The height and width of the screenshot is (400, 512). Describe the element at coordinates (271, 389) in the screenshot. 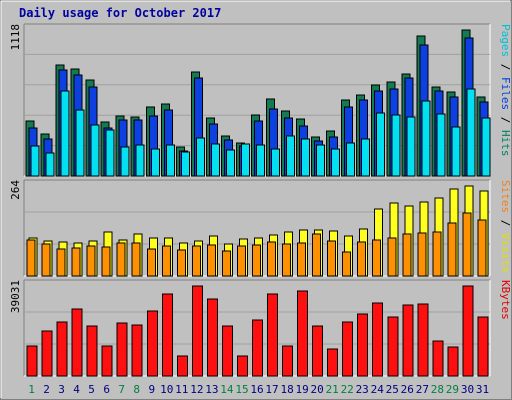

I see `x-tick-label-day-17: 17` at that location.